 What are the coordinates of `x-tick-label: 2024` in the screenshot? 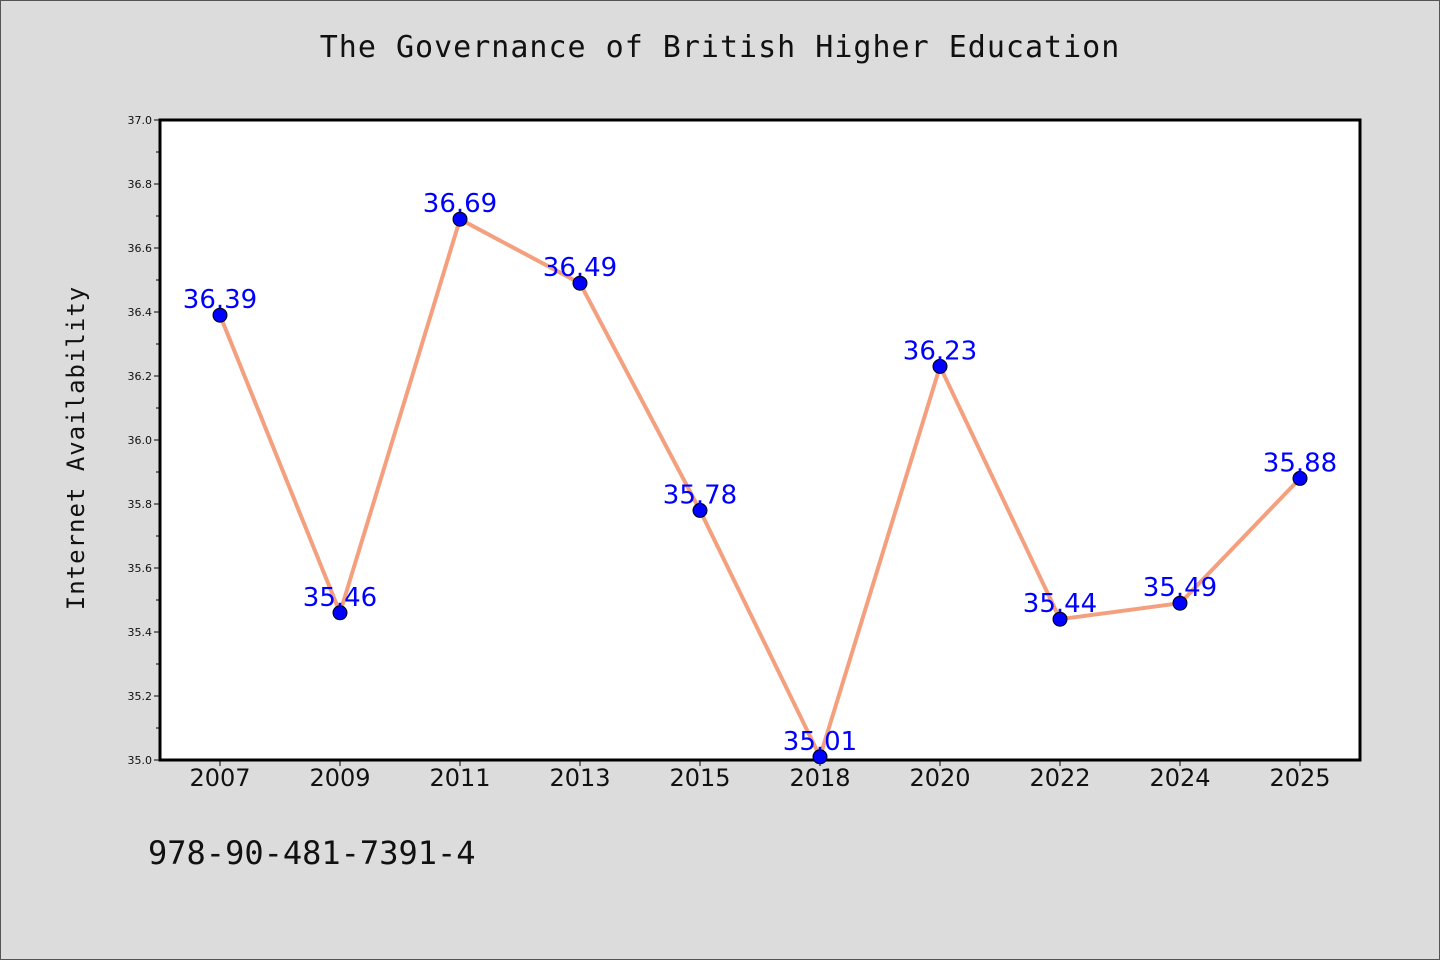 It's located at (1179, 778).